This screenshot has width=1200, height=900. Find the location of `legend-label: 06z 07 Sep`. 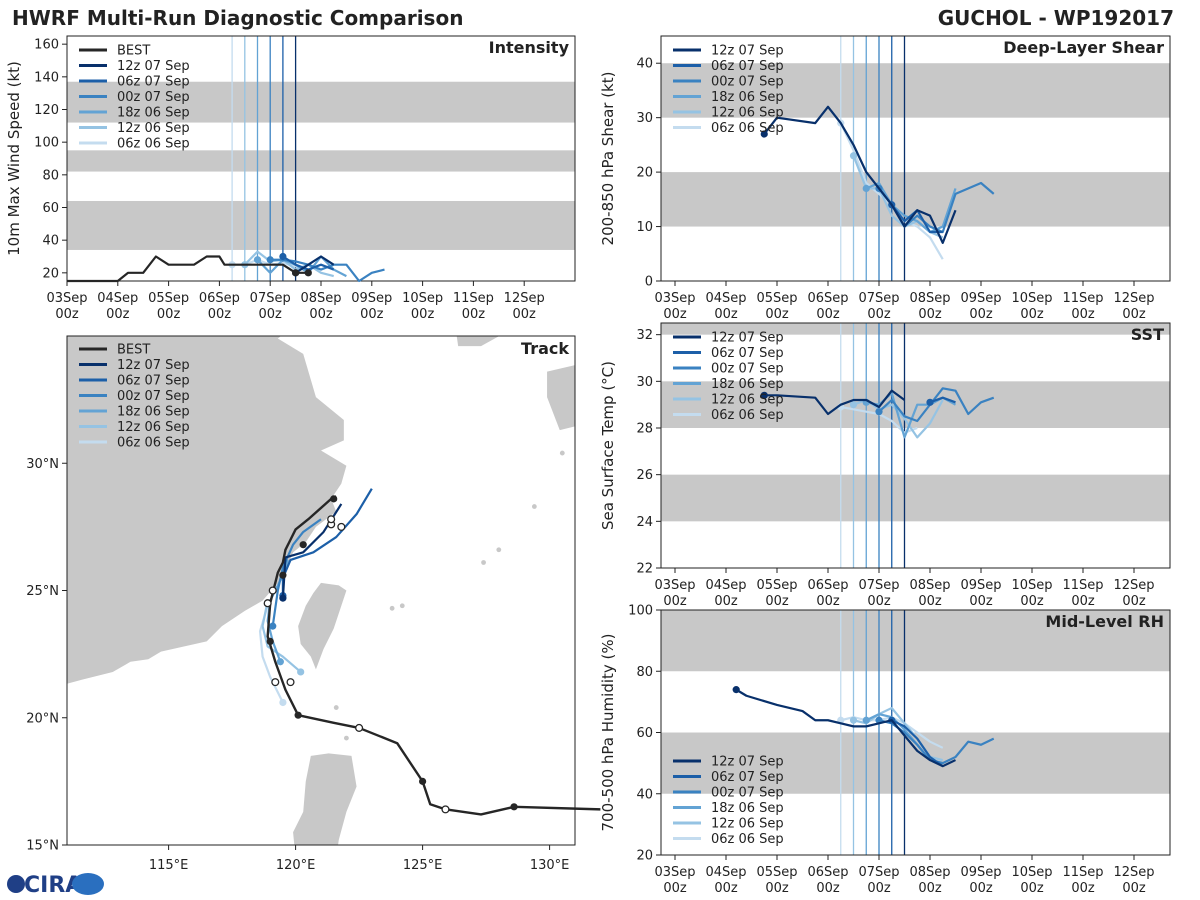

legend-label: 06z 07 Sep is located at coordinates (153, 82).